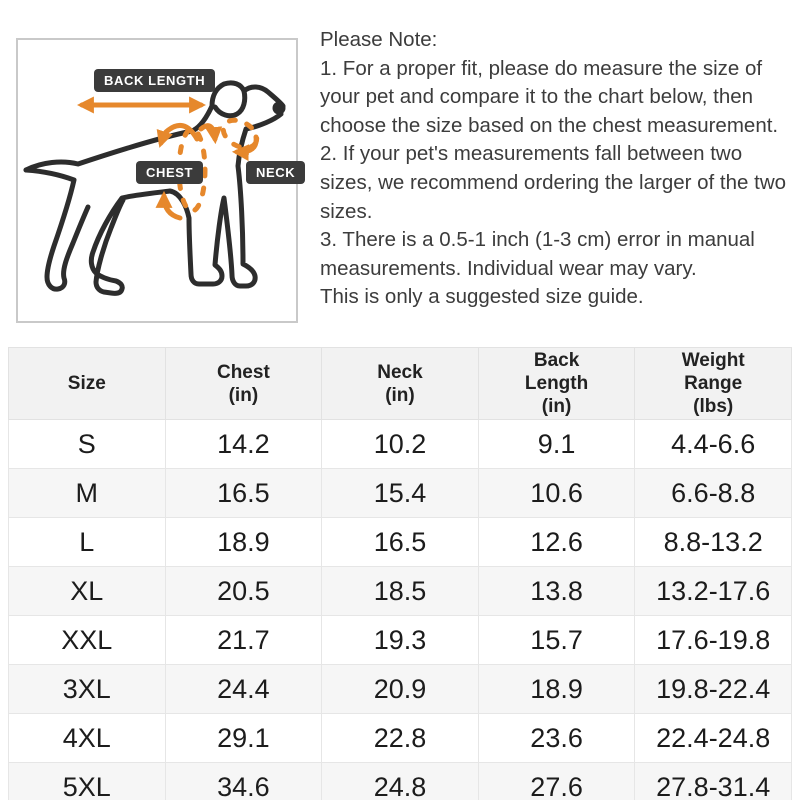  Describe the element at coordinates (169, 205) in the screenshot. I see `chest-bottom-arrow-icon` at that location.